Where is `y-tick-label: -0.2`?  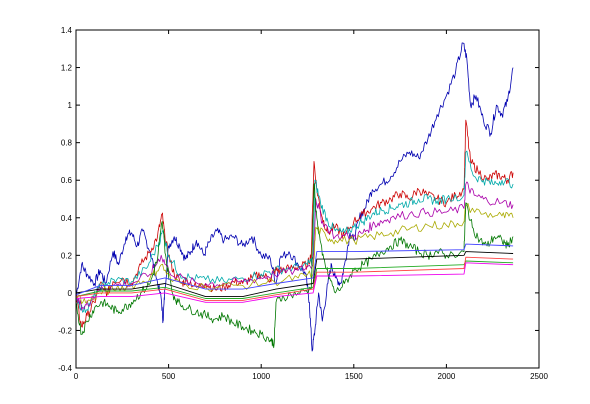
y-tick-label: -0.2 is located at coordinates (65, 330).